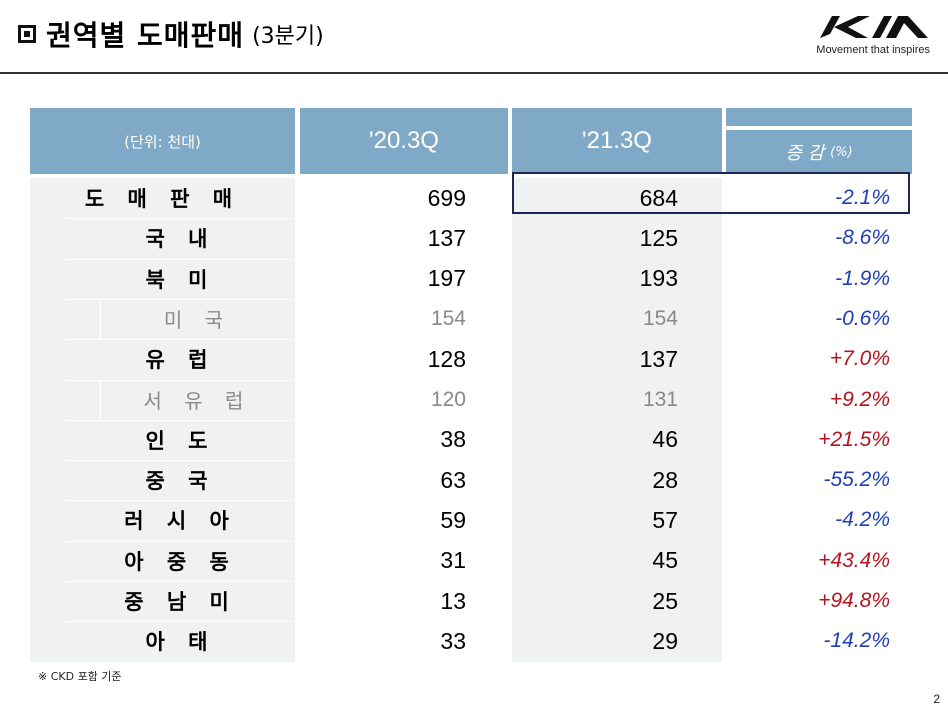 Image resolution: width=948 pixels, height=715 pixels. Describe the element at coordinates (446, 278) in the screenshot. I see `prev-value: 197` at that location.